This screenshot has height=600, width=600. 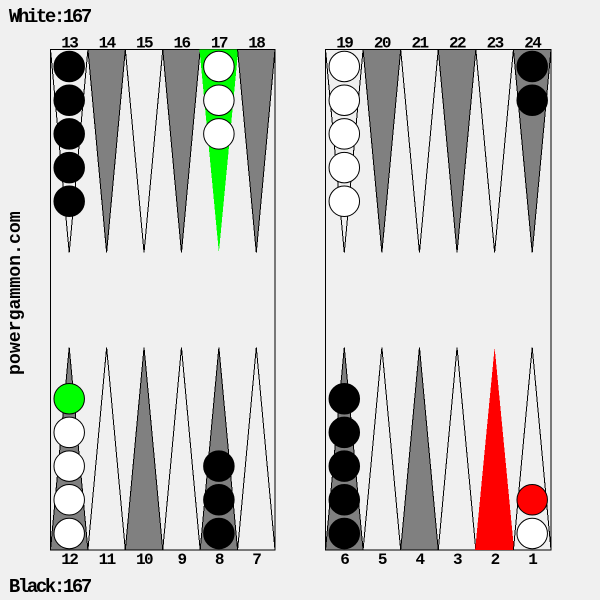 I want to click on svg-text: Black:167, so click(x=50, y=587).